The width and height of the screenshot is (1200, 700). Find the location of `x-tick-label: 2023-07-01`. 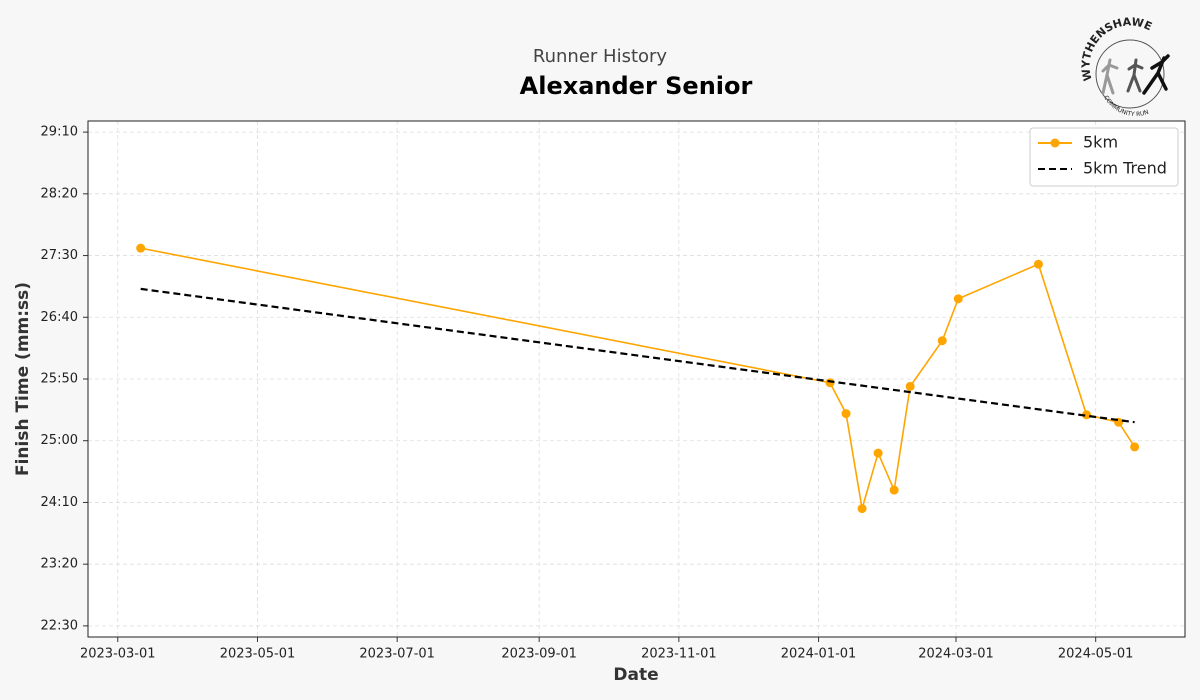

x-tick-label: 2023-07-01 is located at coordinates (397, 654).